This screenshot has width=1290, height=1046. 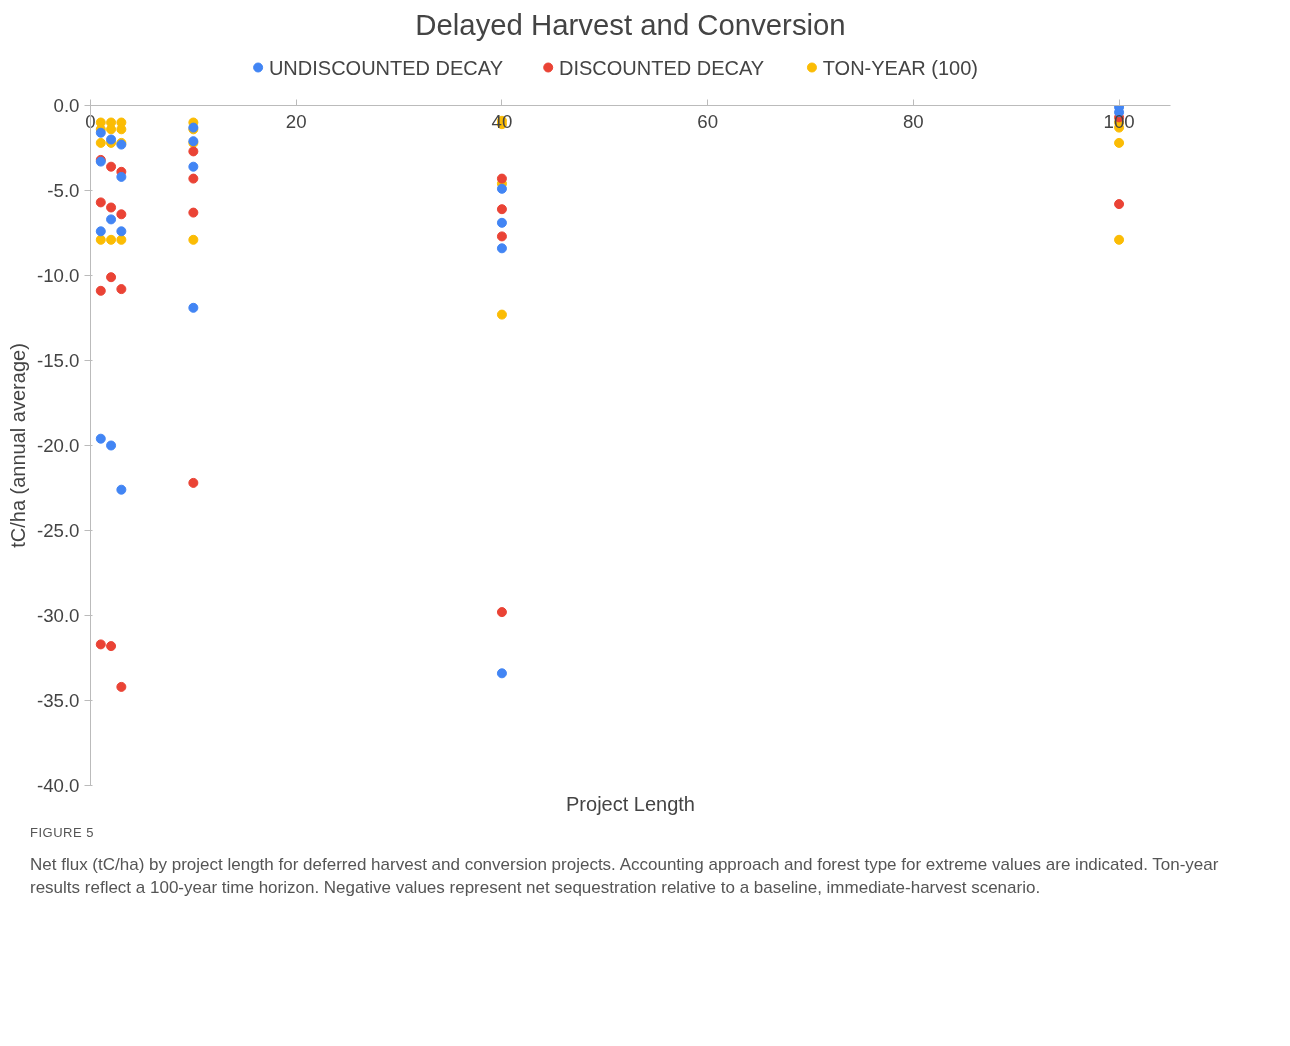 What do you see at coordinates (58, 615) in the screenshot?
I see `y-tick-label: -30.0` at bounding box center [58, 615].